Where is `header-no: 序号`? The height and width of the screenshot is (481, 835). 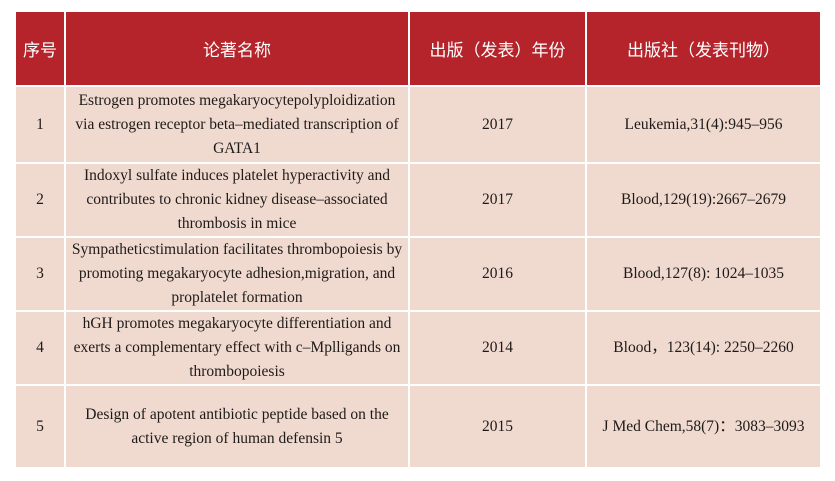 header-no: 序号 is located at coordinates (40, 48).